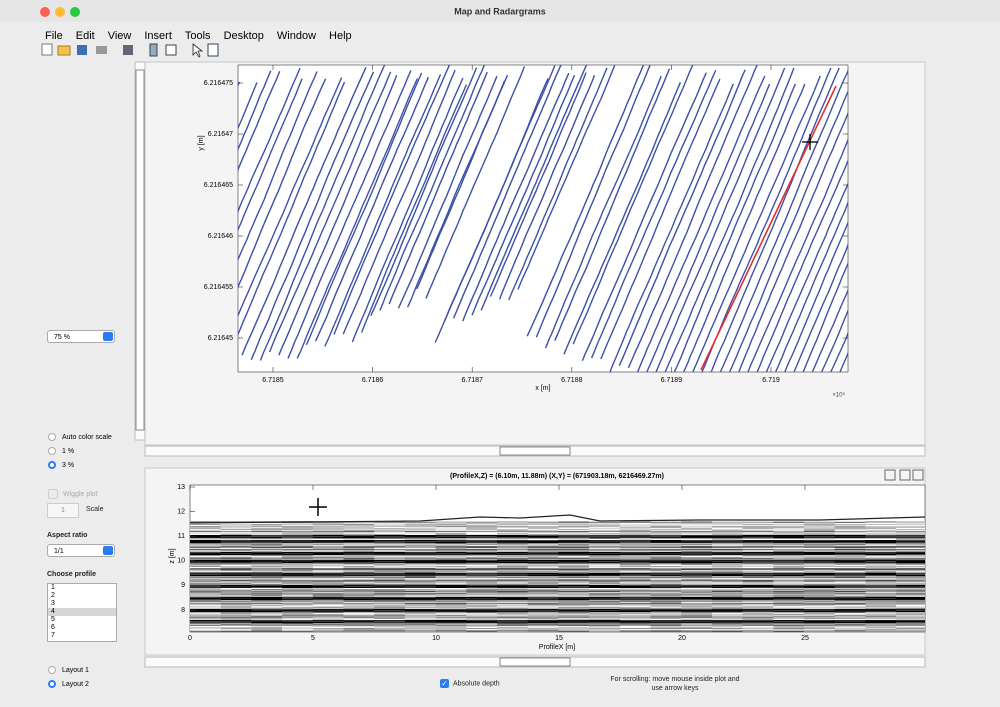 Image resolution: width=1000 pixels, height=707 pixels. I want to click on brush-tool, so click(890, 475).